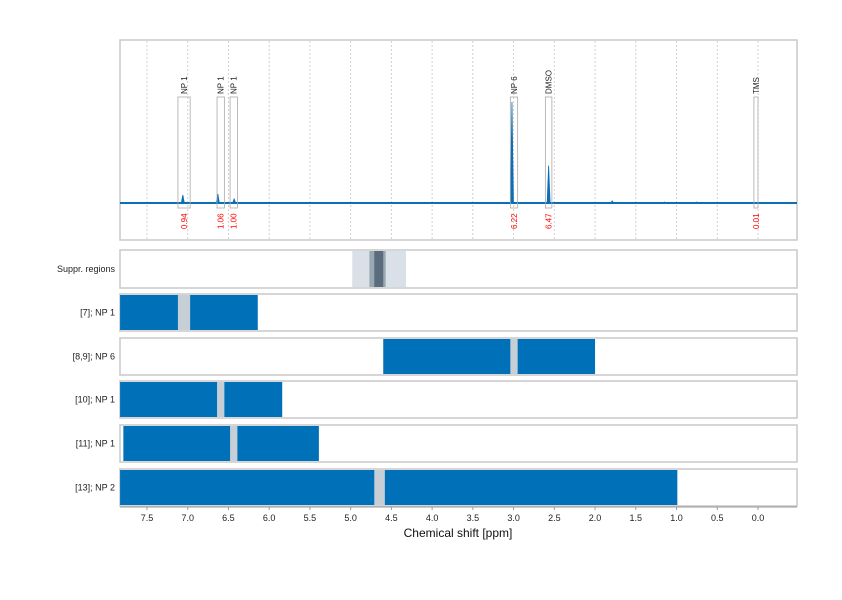 This screenshot has height=600, width=842. Describe the element at coordinates (147, 518) in the screenshot. I see `x-tick-label: 7.5` at that location.